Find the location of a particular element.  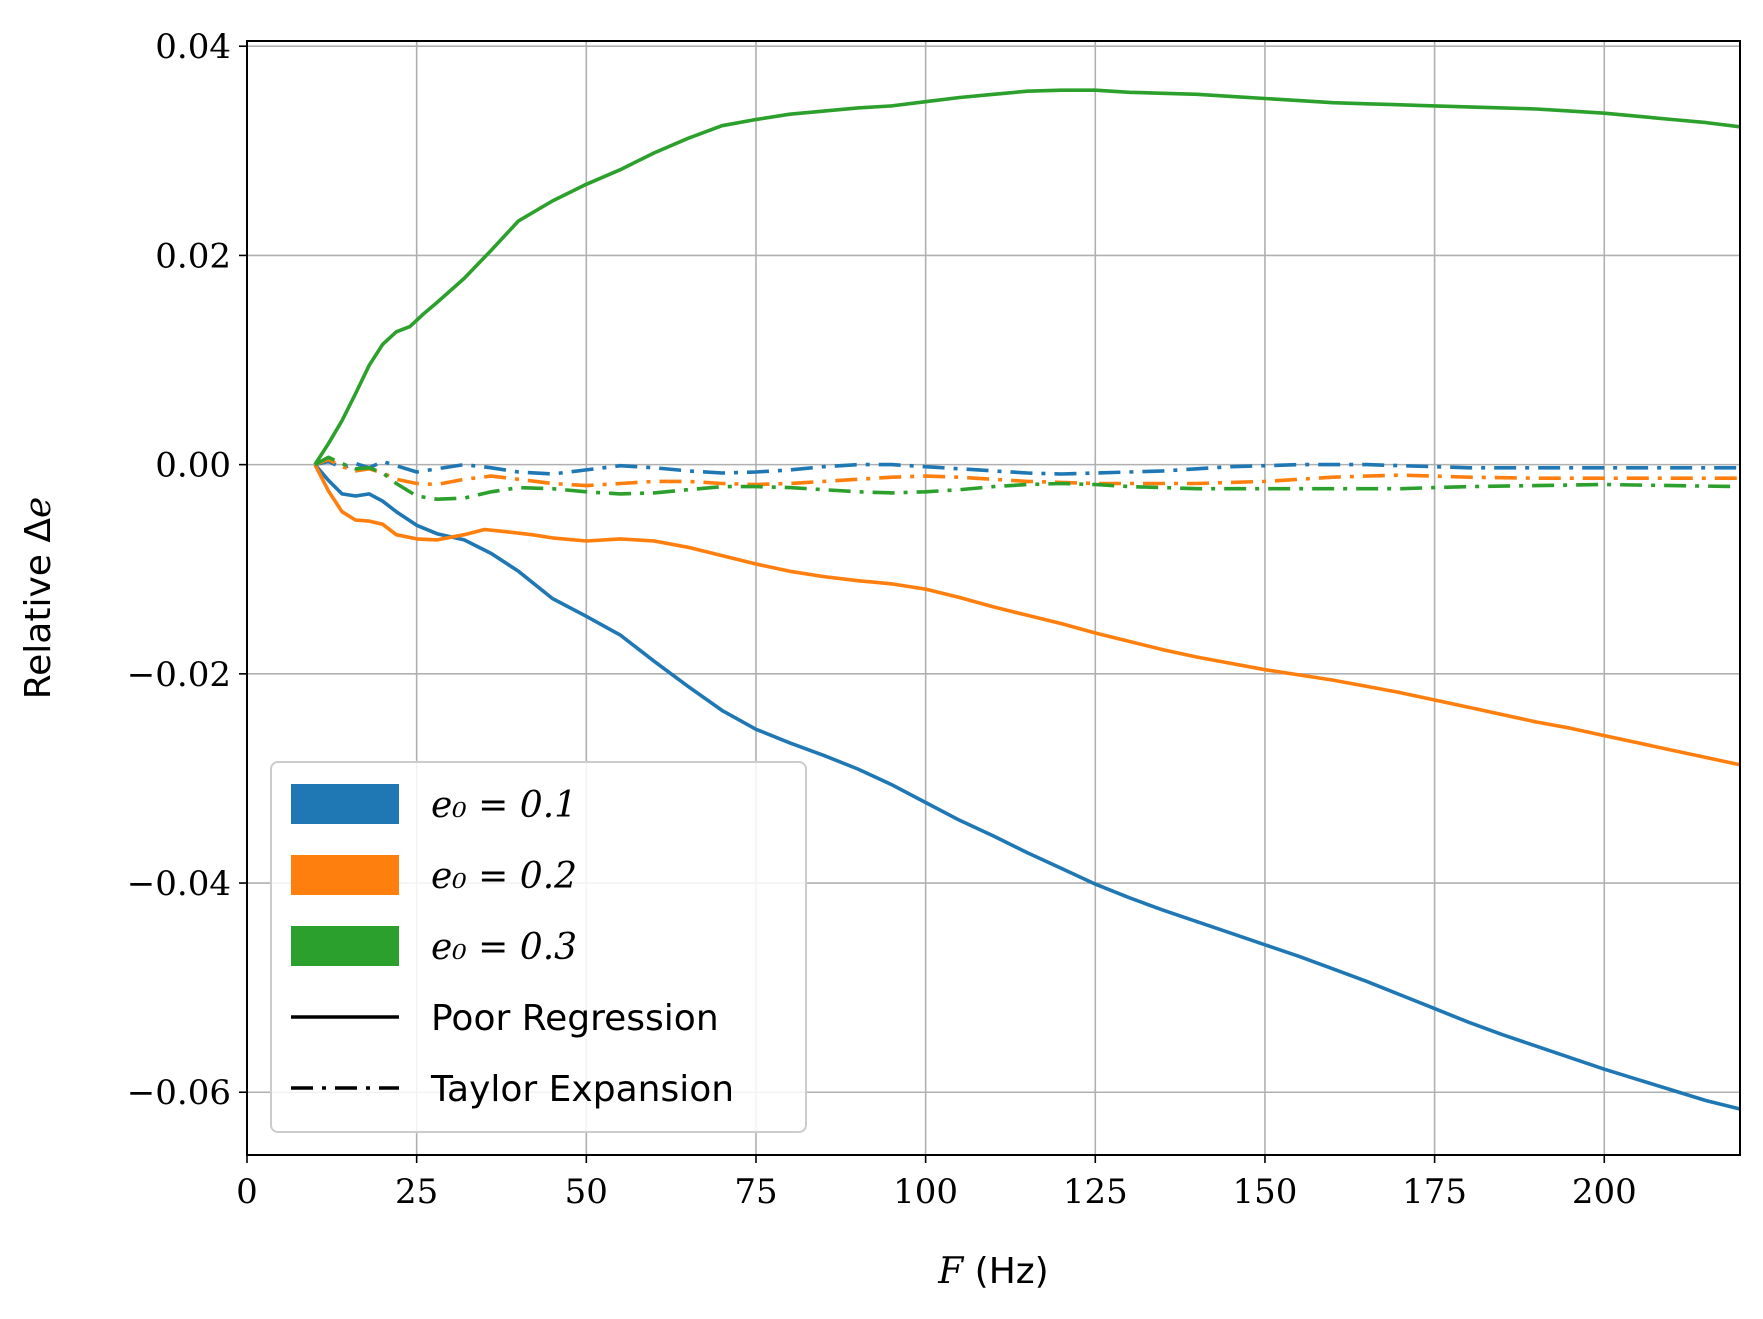

x-axis-label-symbol: F is located at coordinates (955, 1271).